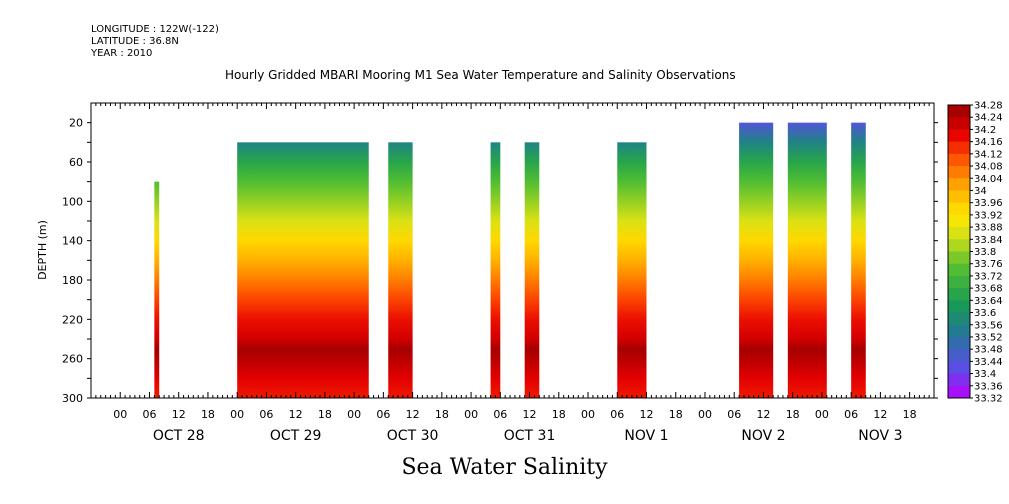 This screenshot has width=1009, height=504. What do you see at coordinates (988, 386) in the screenshot?
I see `colorbar-label: 33.36` at bounding box center [988, 386].